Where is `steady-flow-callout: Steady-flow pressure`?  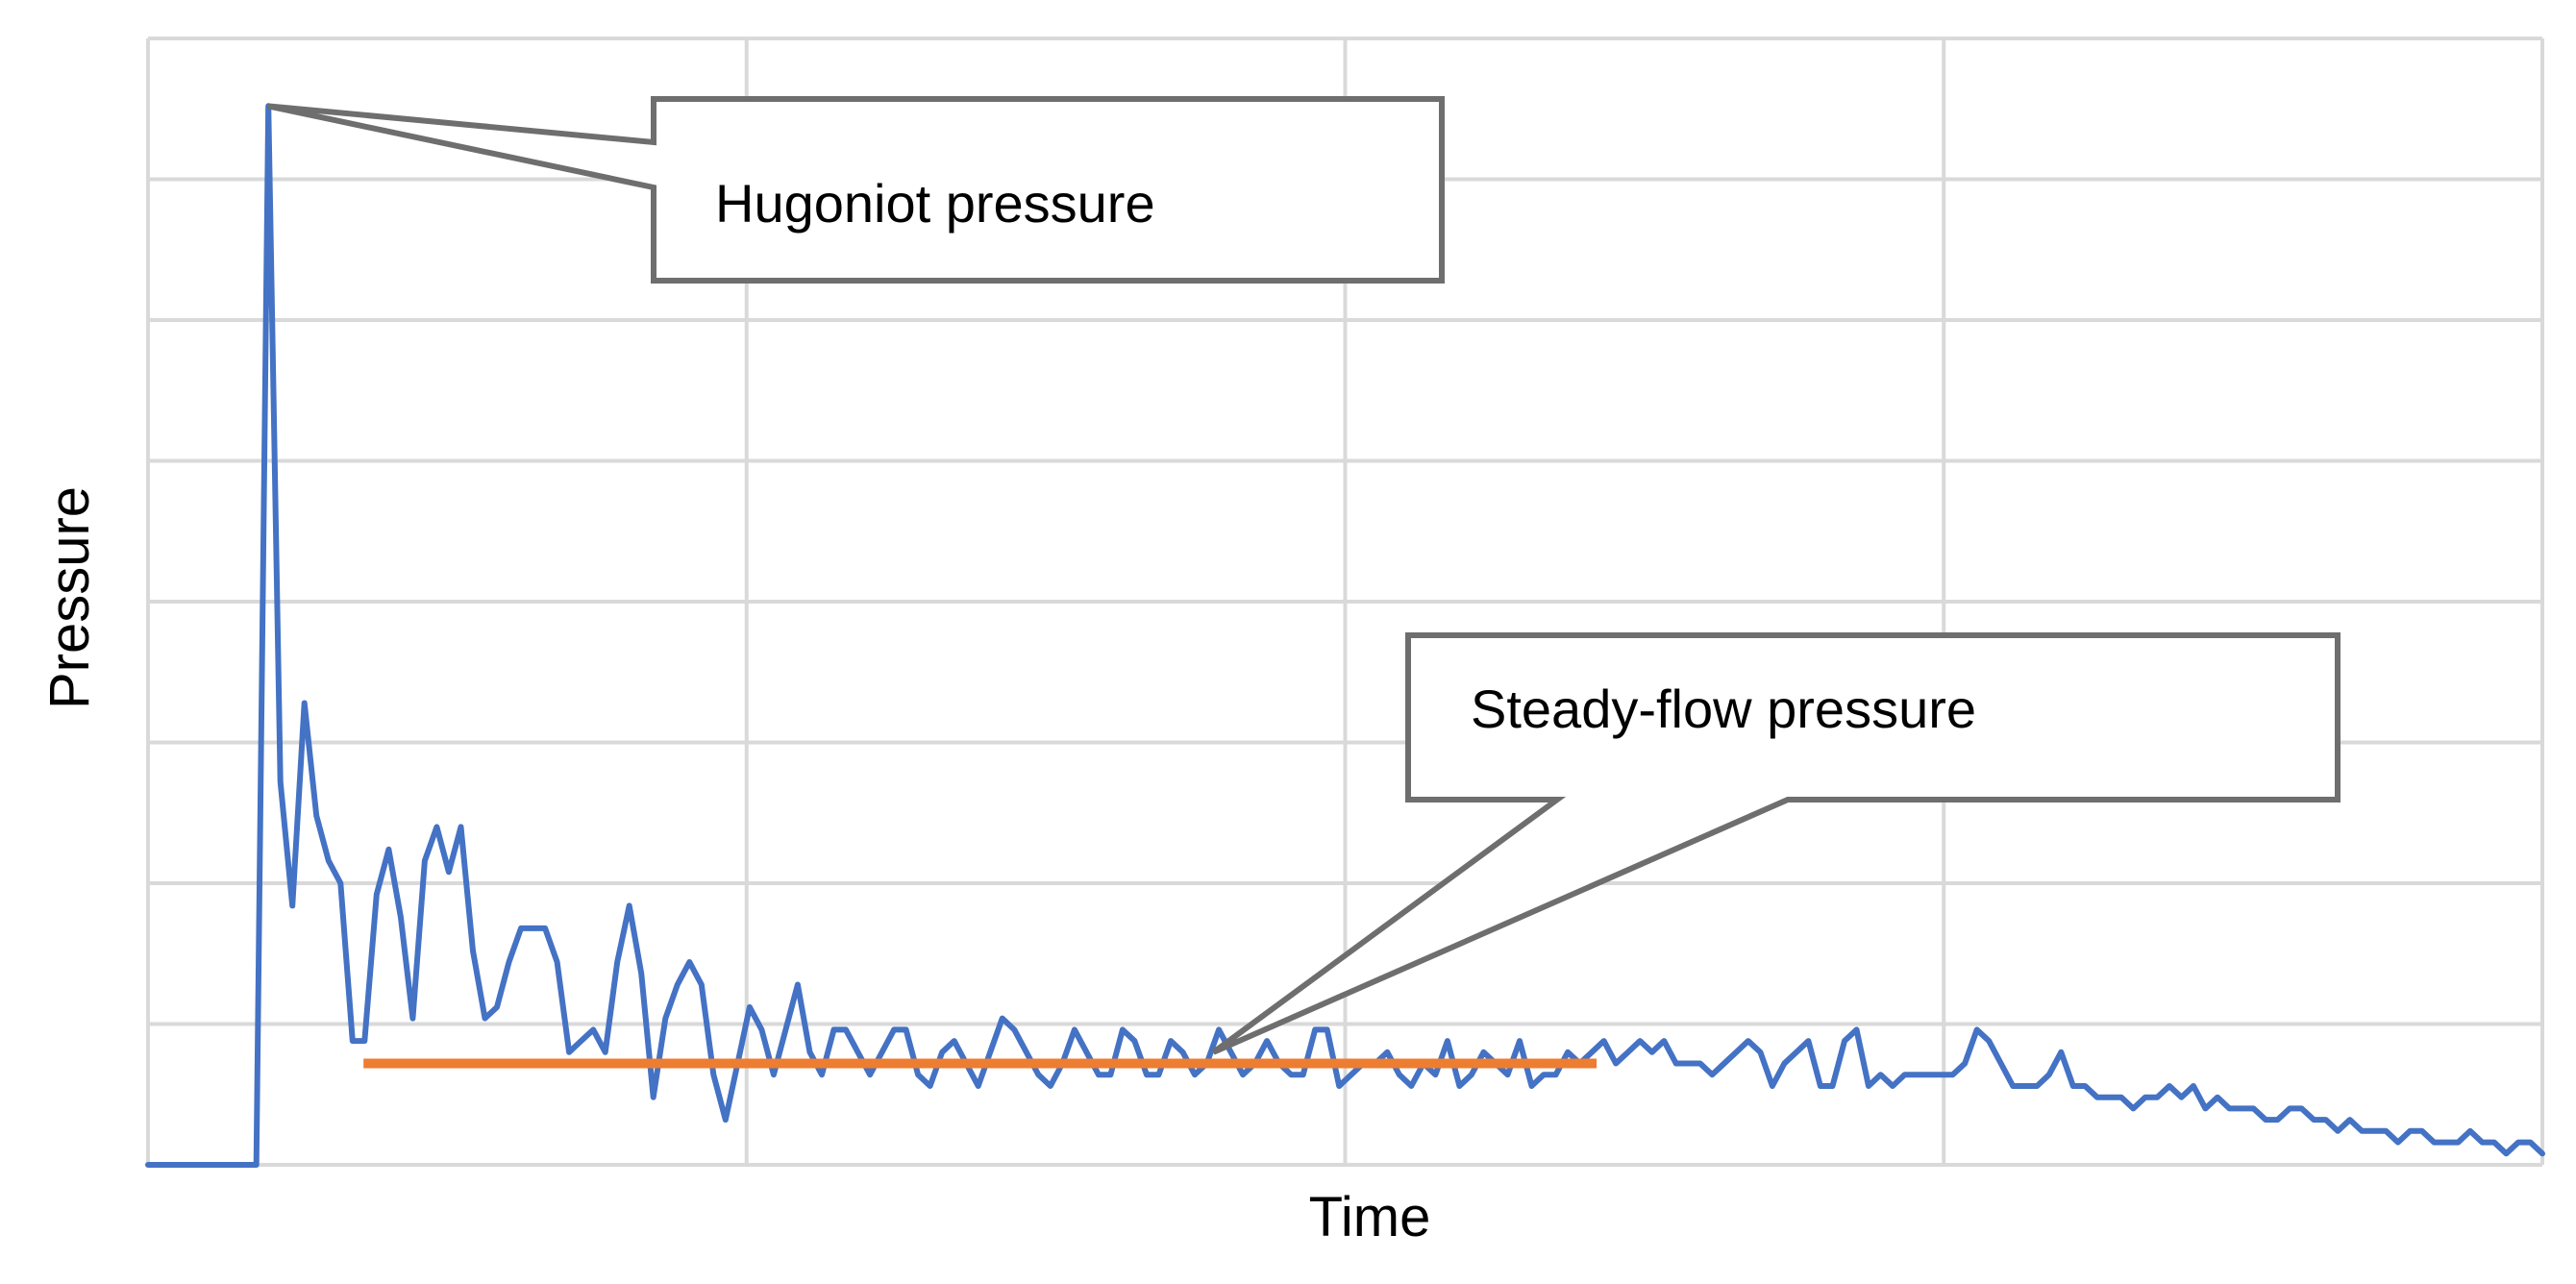 steady-flow-callout: Steady-flow pressure is located at coordinates (1776, 843).